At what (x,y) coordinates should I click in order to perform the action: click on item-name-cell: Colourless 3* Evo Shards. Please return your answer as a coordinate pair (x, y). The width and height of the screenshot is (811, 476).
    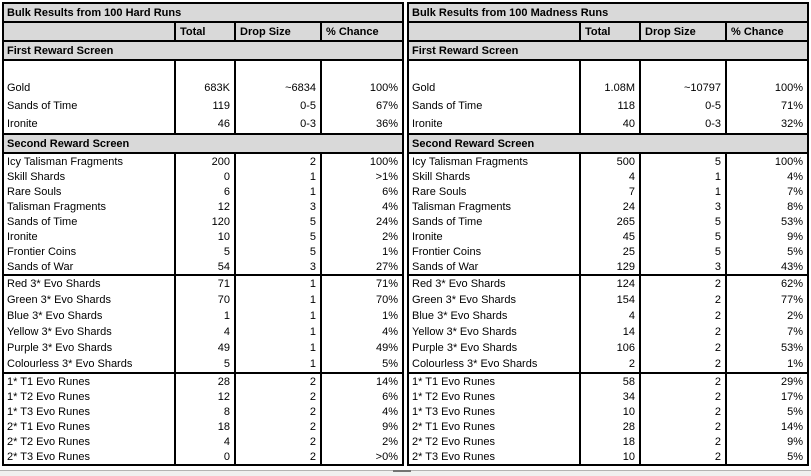
    Looking at the image, I should click on (475, 364).